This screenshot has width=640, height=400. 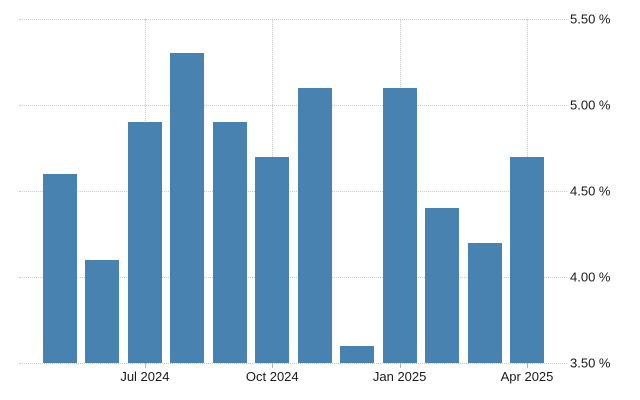 What do you see at coordinates (399, 376) in the screenshot?
I see `x-tick-label: Jan 2025` at bounding box center [399, 376].